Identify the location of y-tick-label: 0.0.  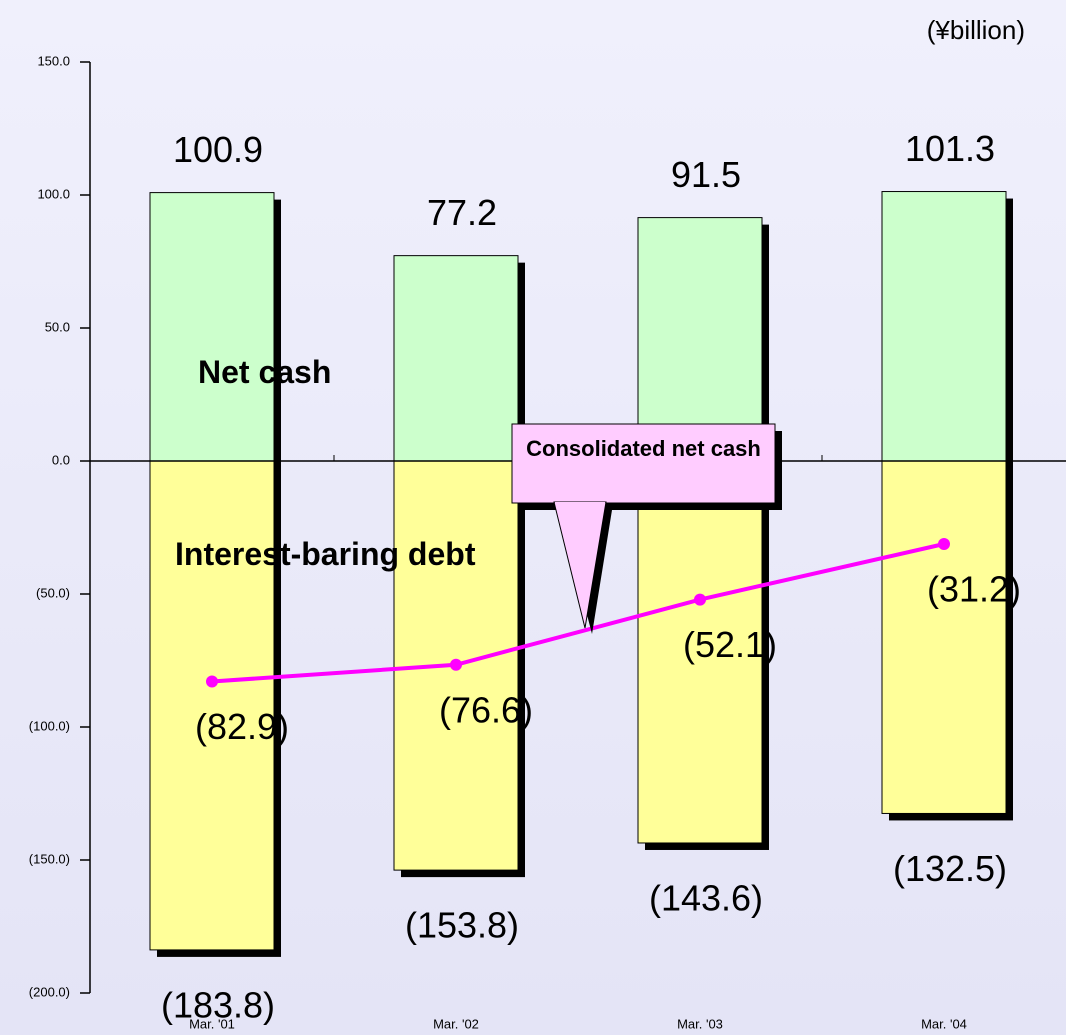
(61, 459).